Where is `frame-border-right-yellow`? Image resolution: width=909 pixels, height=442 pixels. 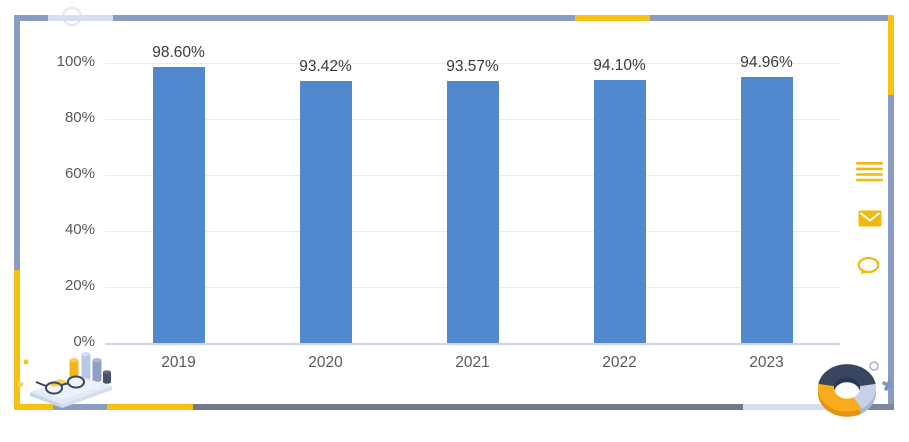 frame-border-right-yellow is located at coordinates (891, 55).